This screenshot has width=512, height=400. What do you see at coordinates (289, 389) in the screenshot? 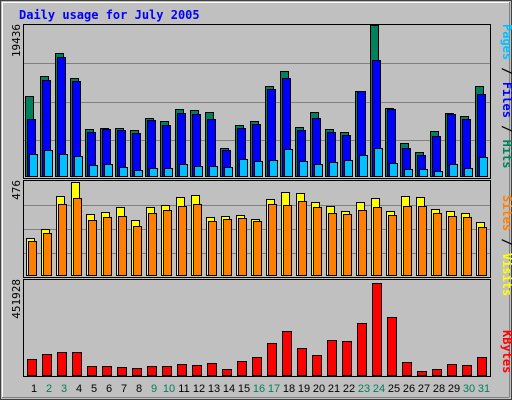
I see `day-label: 18` at bounding box center [289, 389].